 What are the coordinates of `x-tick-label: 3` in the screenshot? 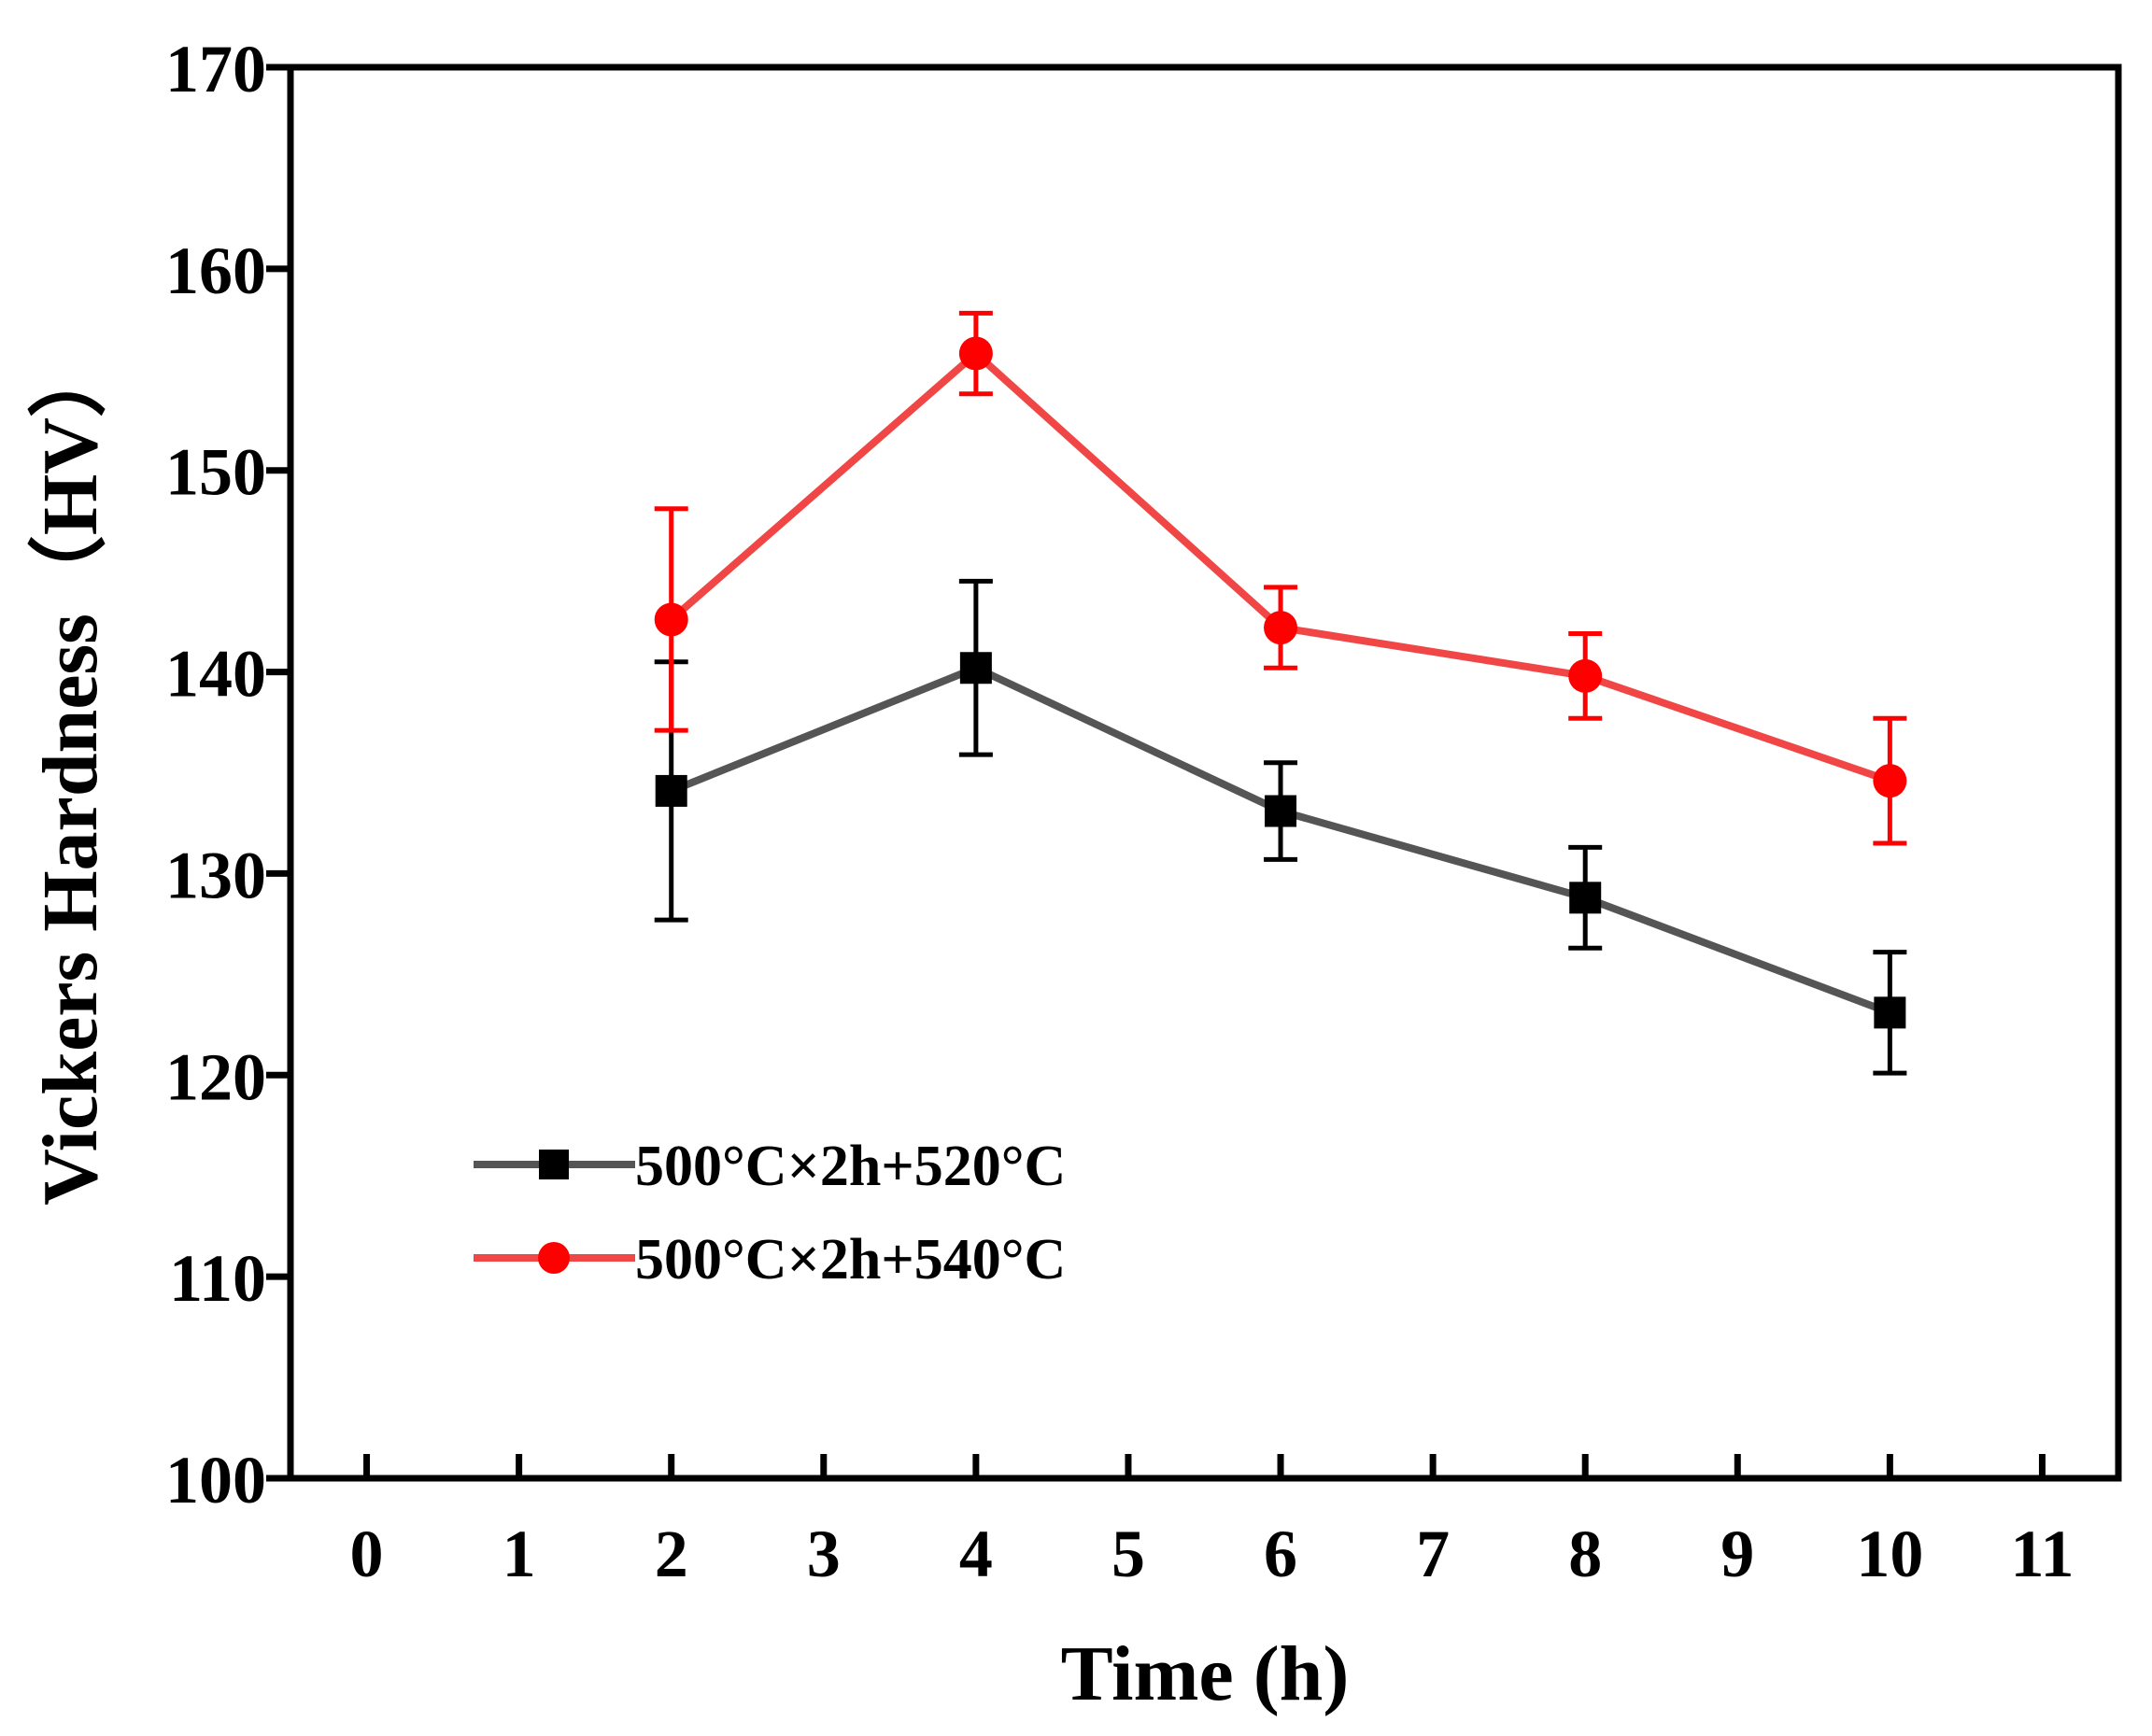 It's located at (824, 1554).